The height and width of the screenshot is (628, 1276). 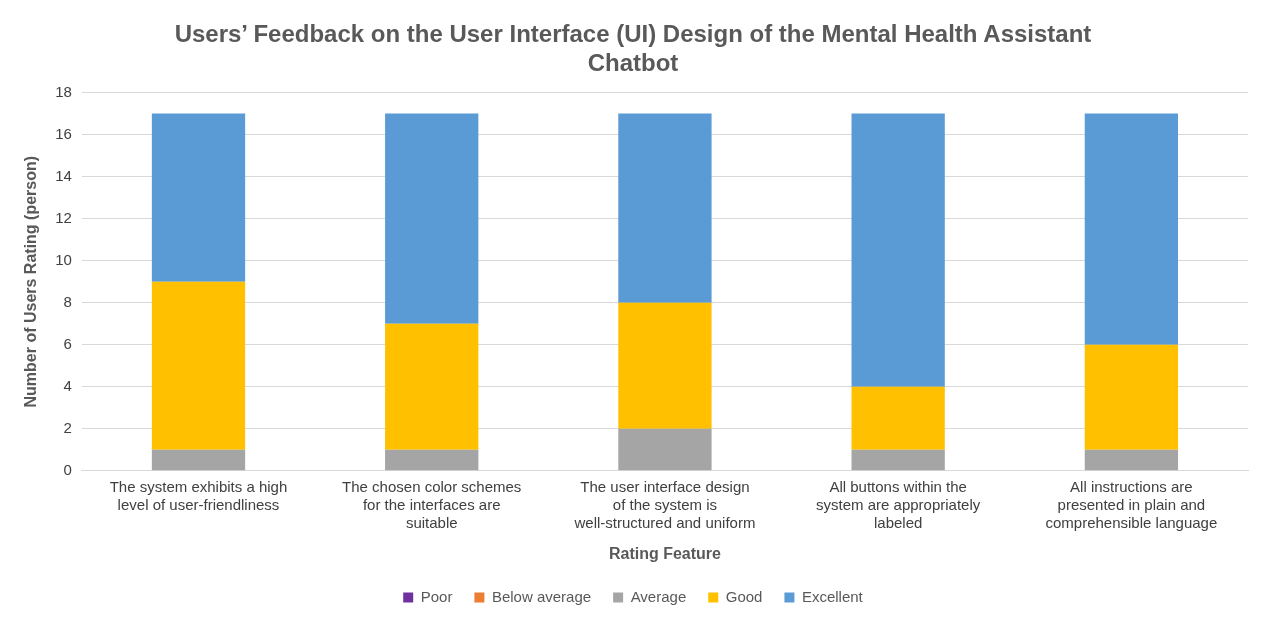 I want to click on legend-label: Average, so click(x=658, y=596).